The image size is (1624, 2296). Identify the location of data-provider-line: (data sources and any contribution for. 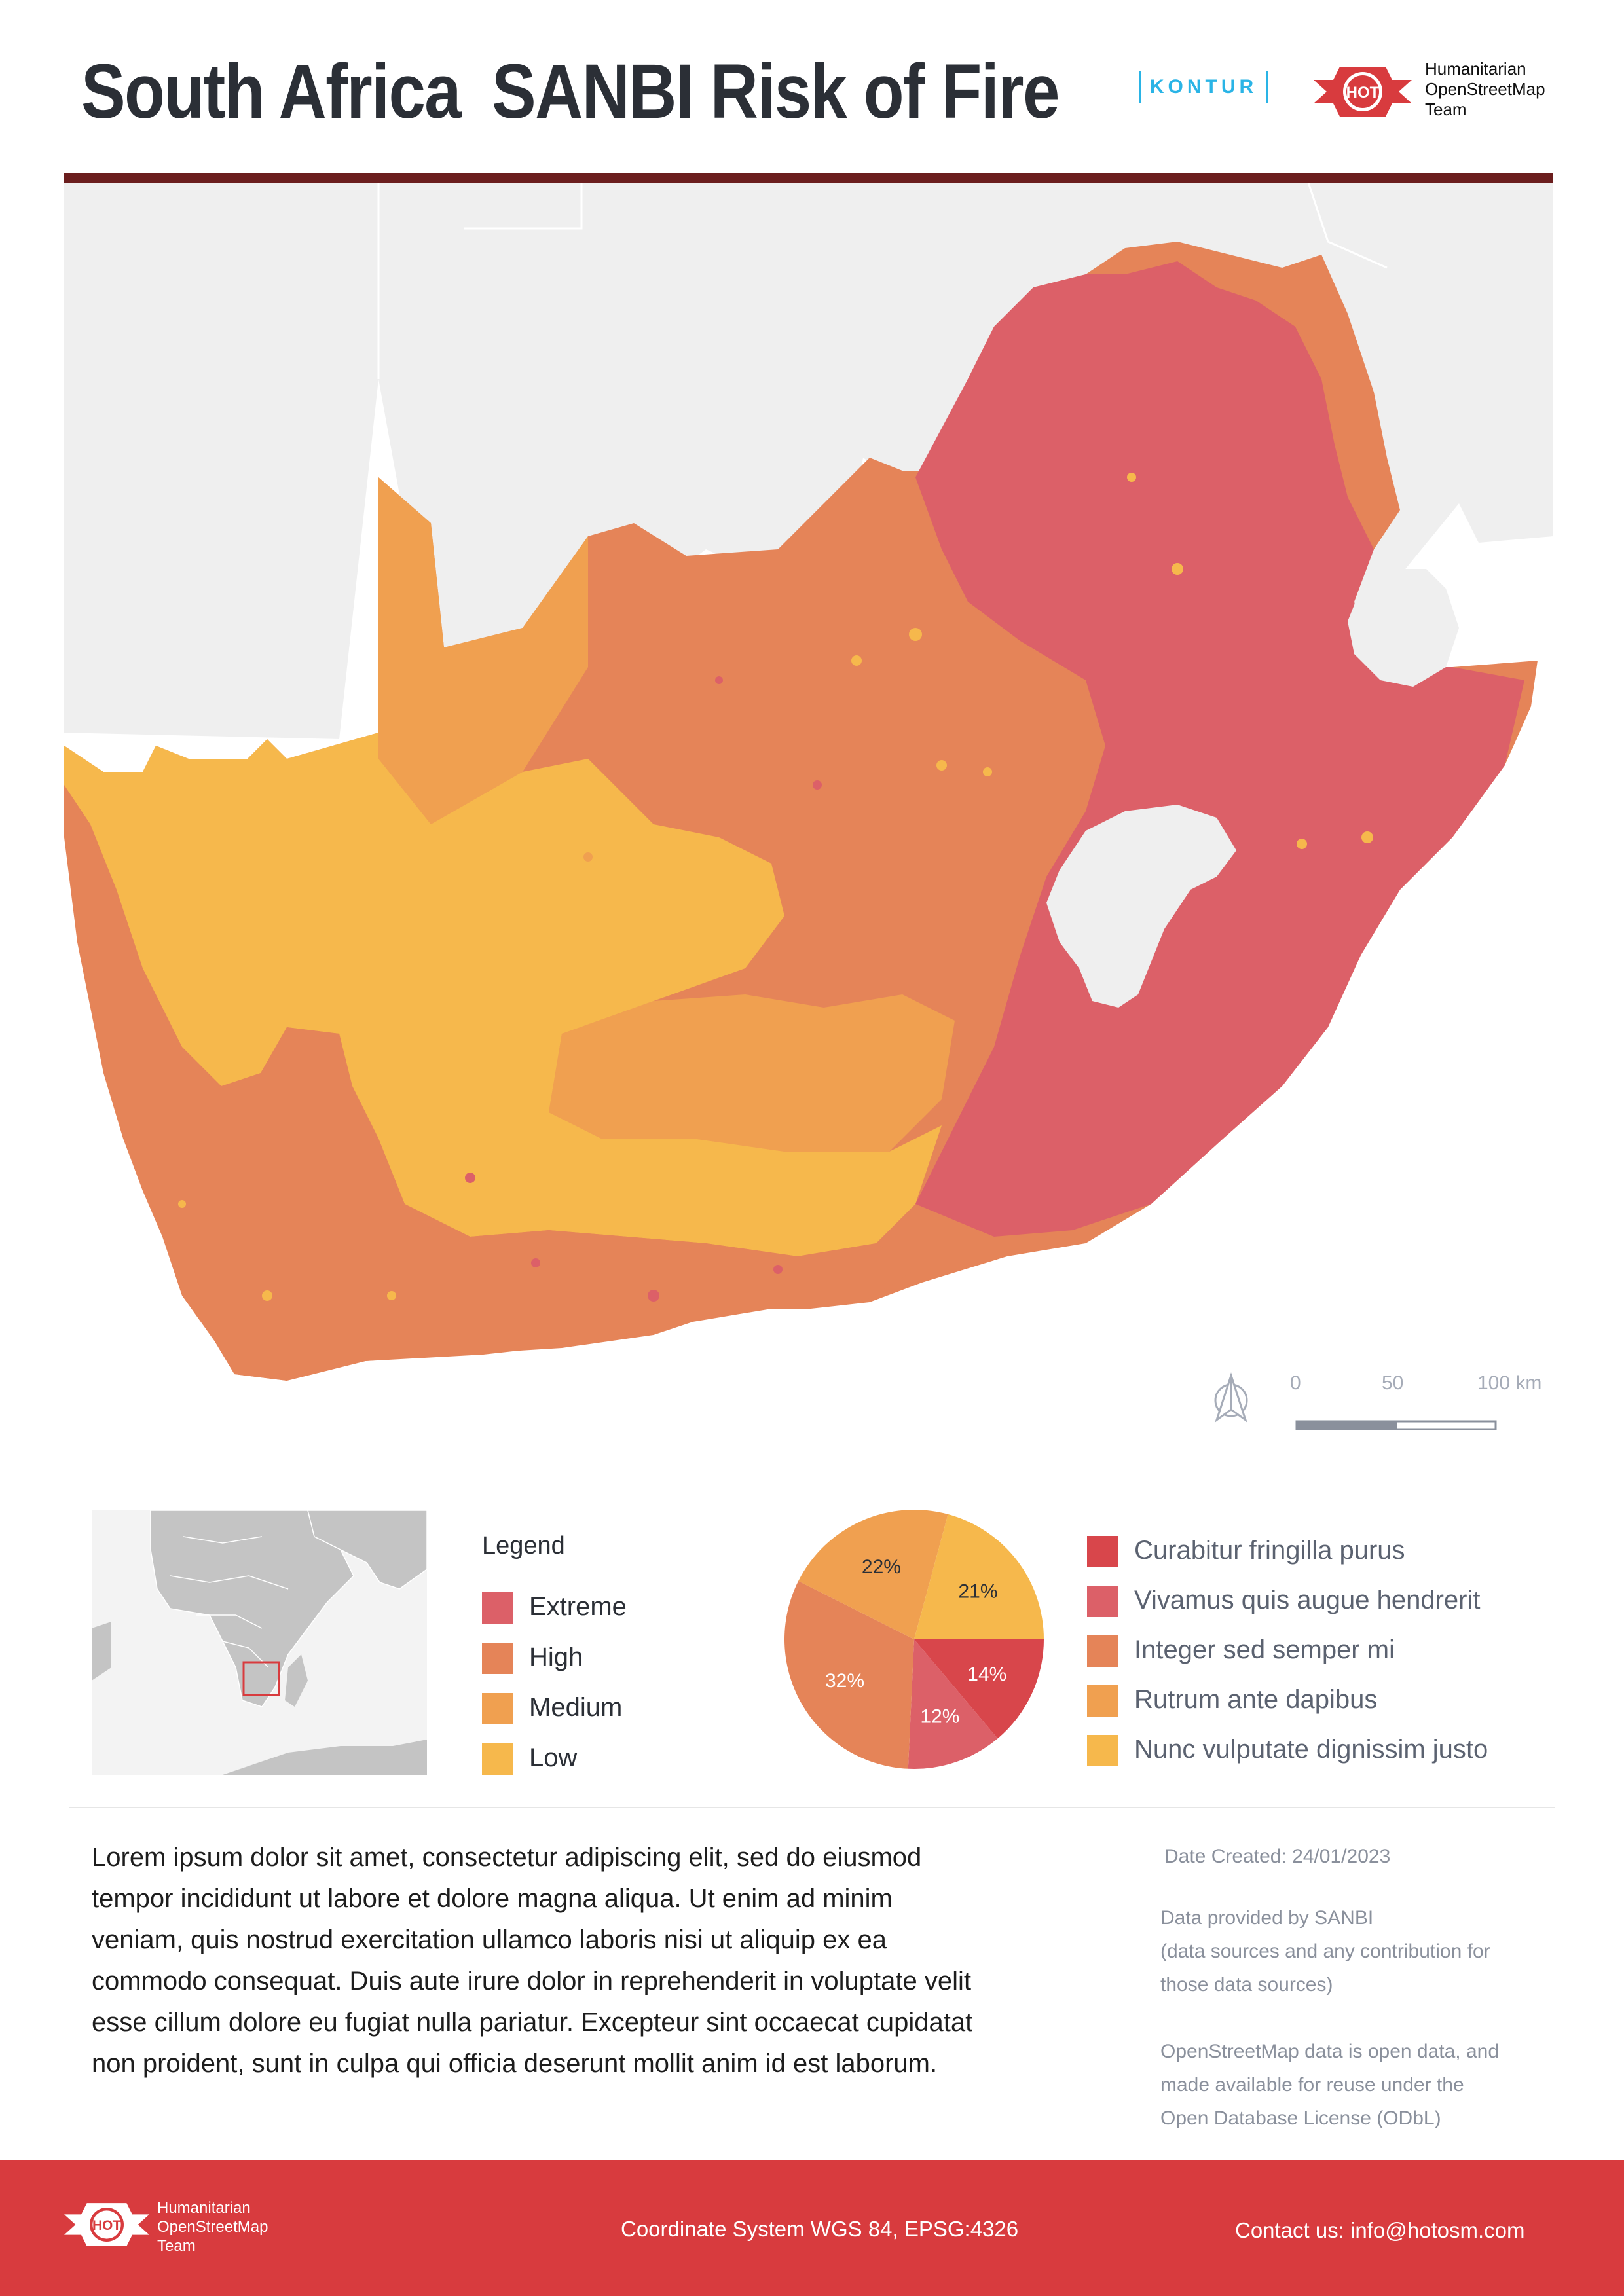
(1325, 1951).